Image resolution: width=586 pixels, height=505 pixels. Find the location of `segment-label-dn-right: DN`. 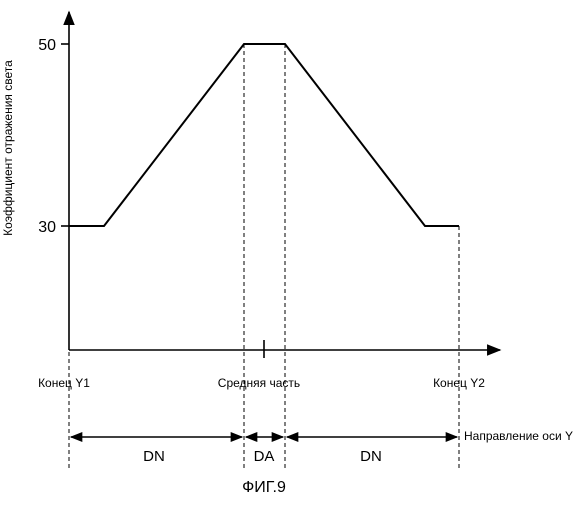

segment-label-dn-right: DN is located at coordinates (371, 456).